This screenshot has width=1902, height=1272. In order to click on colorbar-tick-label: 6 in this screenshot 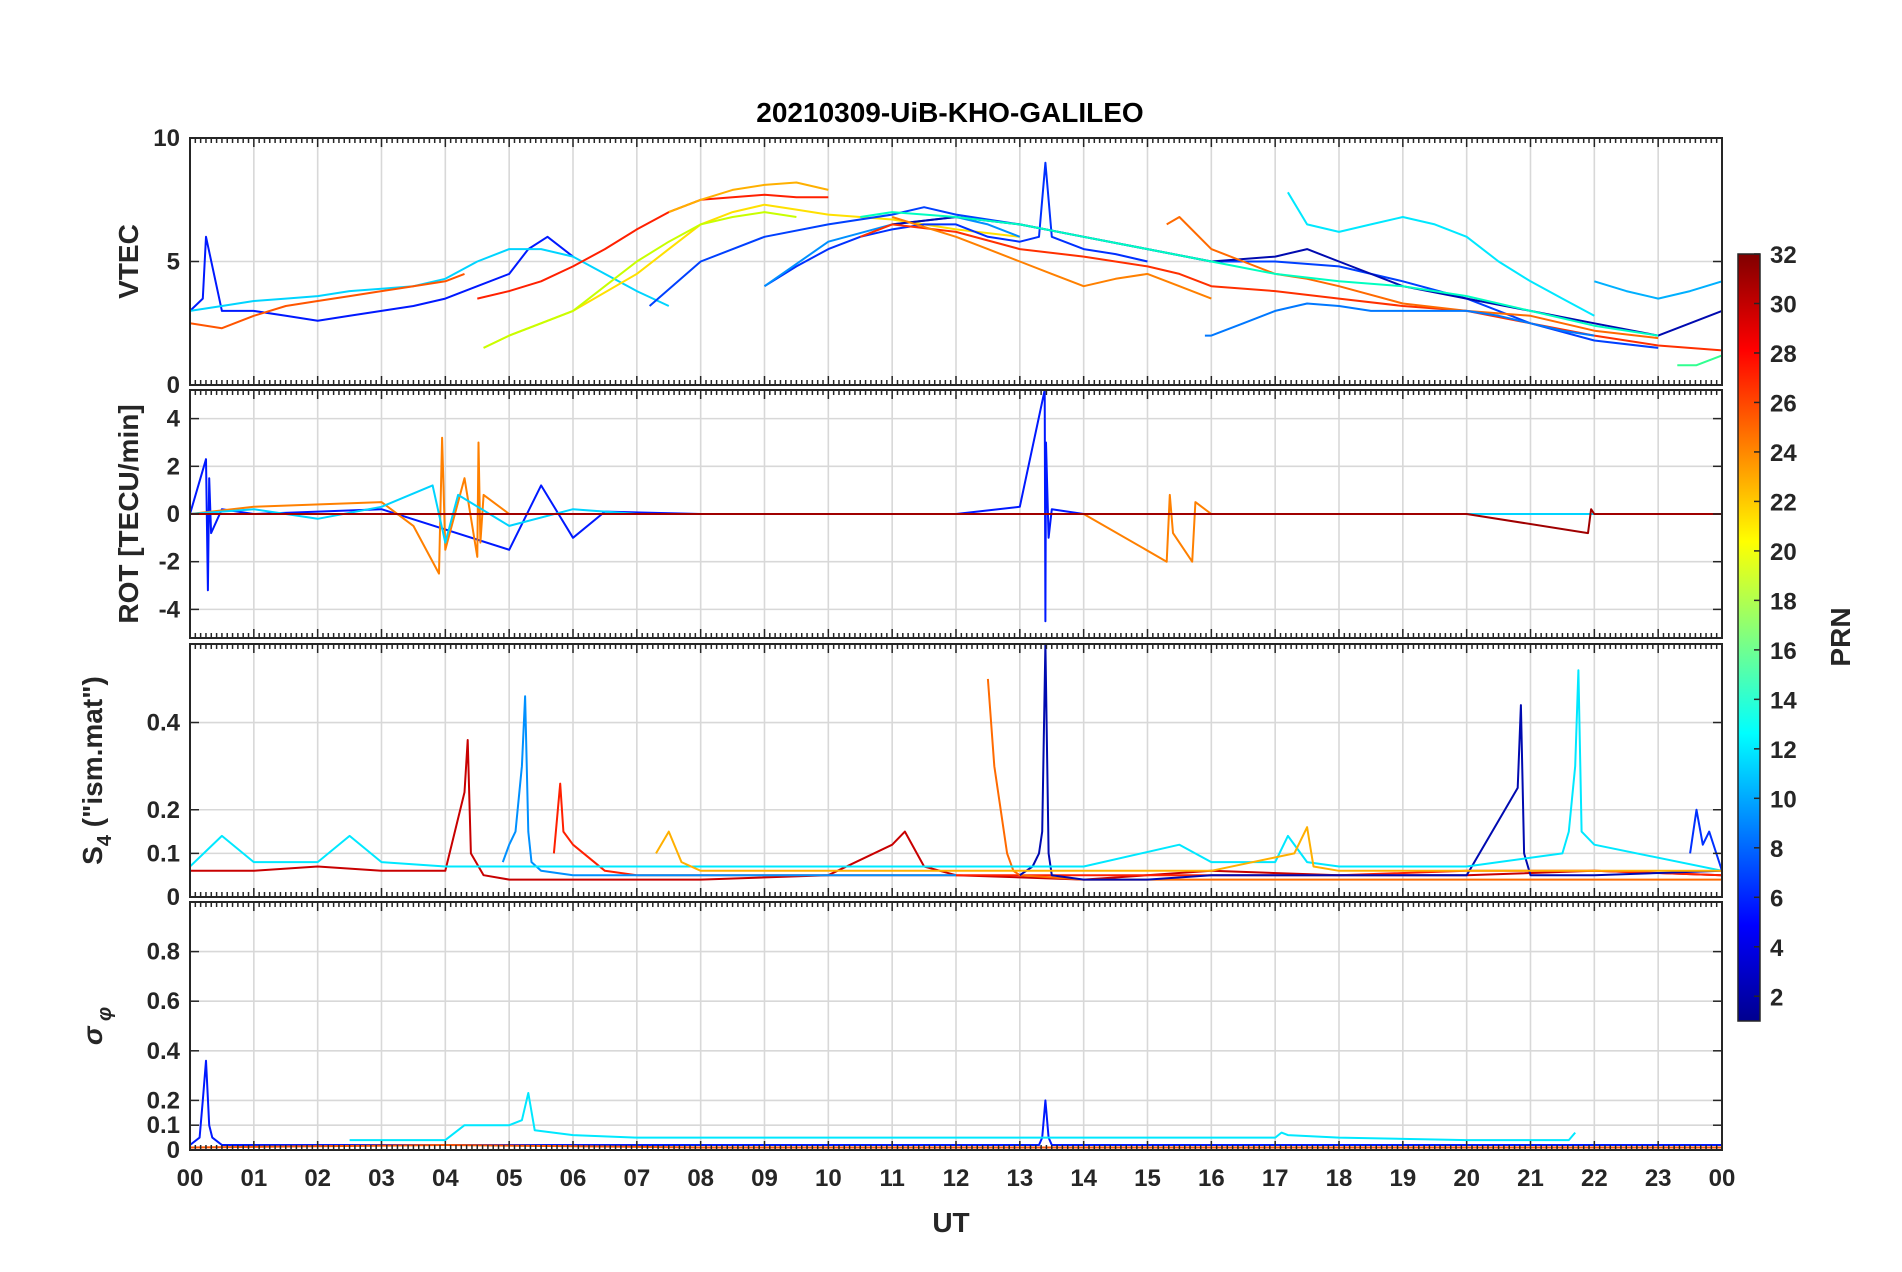, I will do `click(1776, 898)`.